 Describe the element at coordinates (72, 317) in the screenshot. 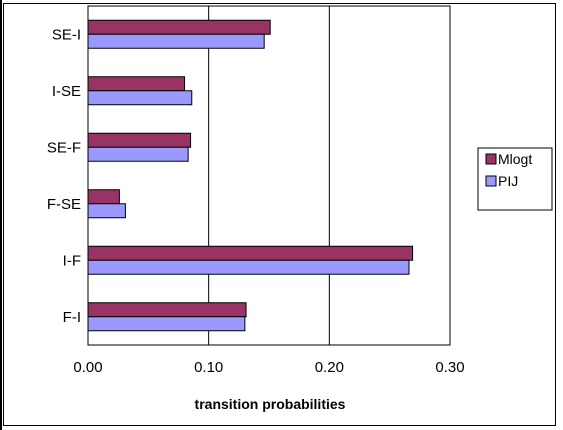

I see `category-label: F-I` at that location.